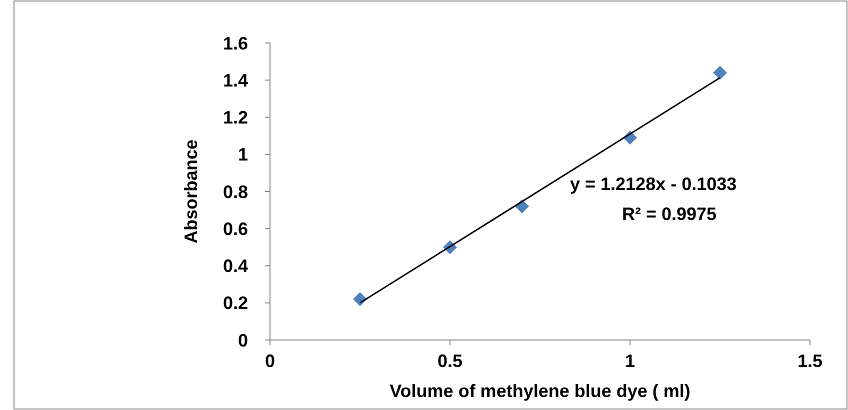 This screenshot has height=410, width=848. I want to click on annotation: R² = 0.9975, so click(669, 214).